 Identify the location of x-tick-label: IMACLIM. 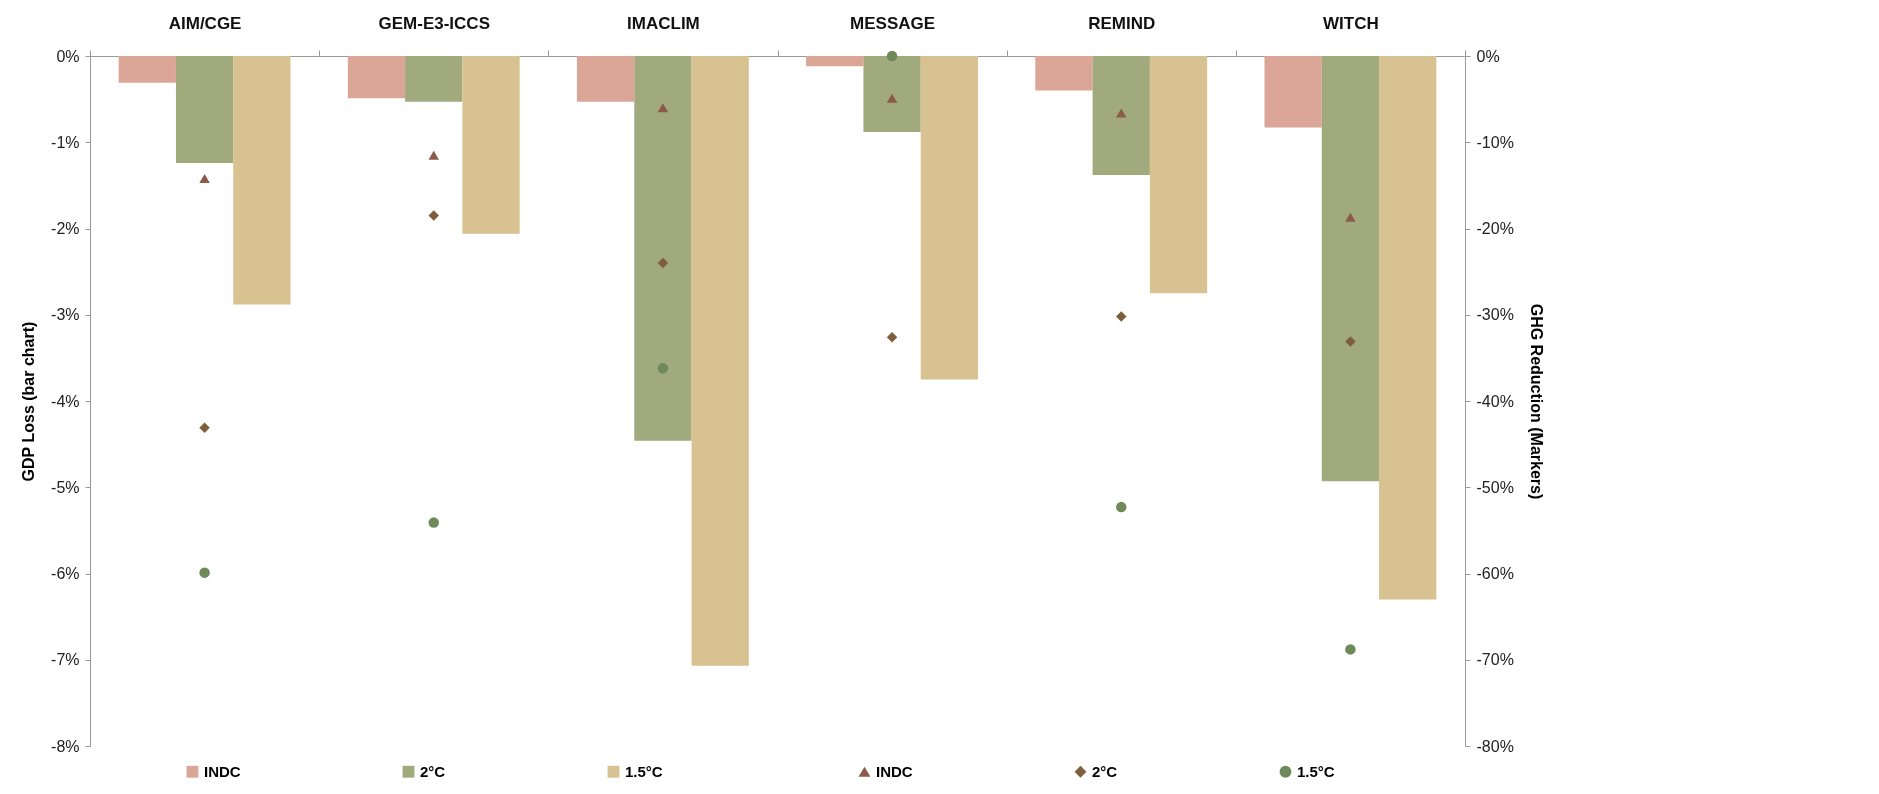
(663, 23).